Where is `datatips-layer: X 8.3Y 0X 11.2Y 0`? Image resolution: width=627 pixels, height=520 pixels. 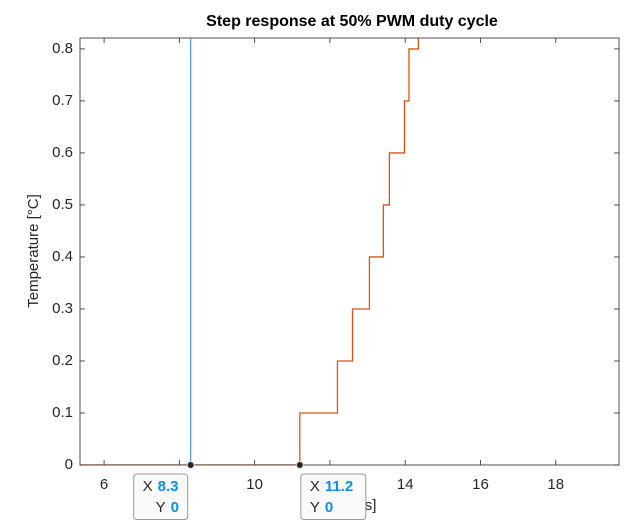 datatips-layer: X 8.3Y 0X 11.2Y 0 is located at coordinates (250, 490).